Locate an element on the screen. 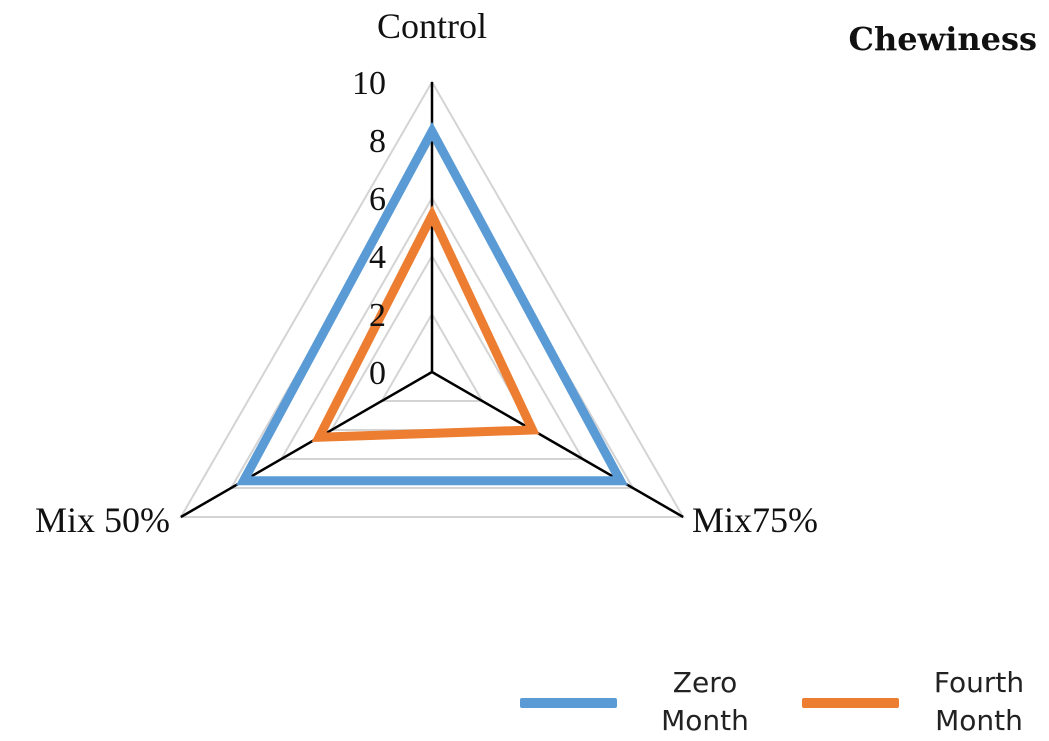  legend-swatch-fourth-month is located at coordinates (850, 703).